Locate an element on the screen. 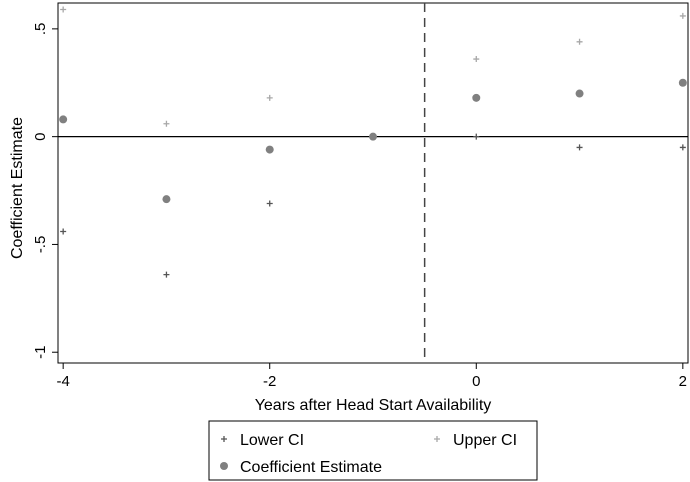 Image resolution: width=690 pixels, height=482 pixels. x-tick-label: -4 is located at coordinates (62, 381).